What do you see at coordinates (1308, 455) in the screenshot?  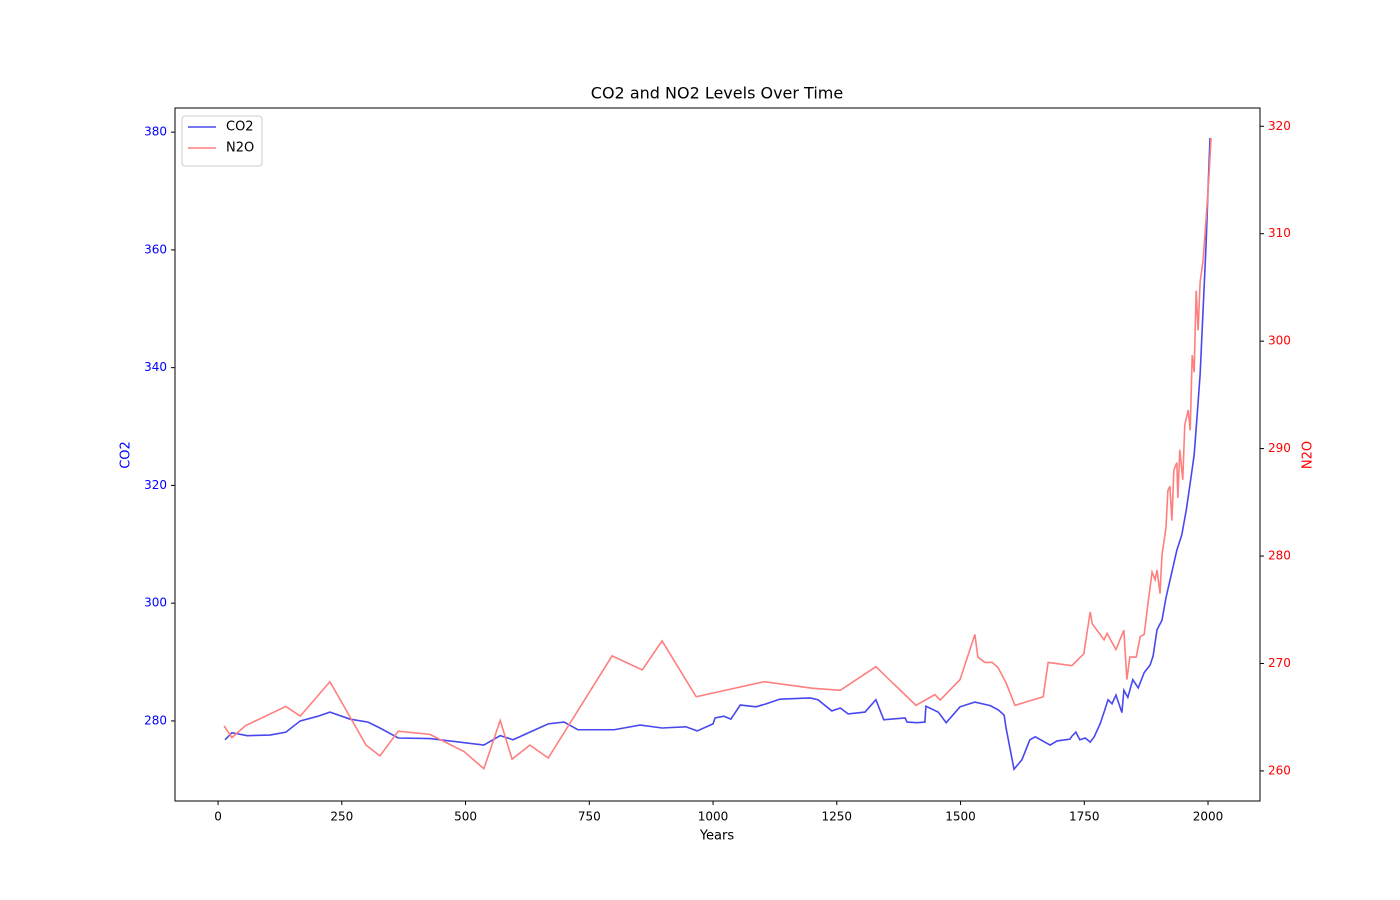 I see `y2-axis-title: N2O` at bounding box center [1308, 455].